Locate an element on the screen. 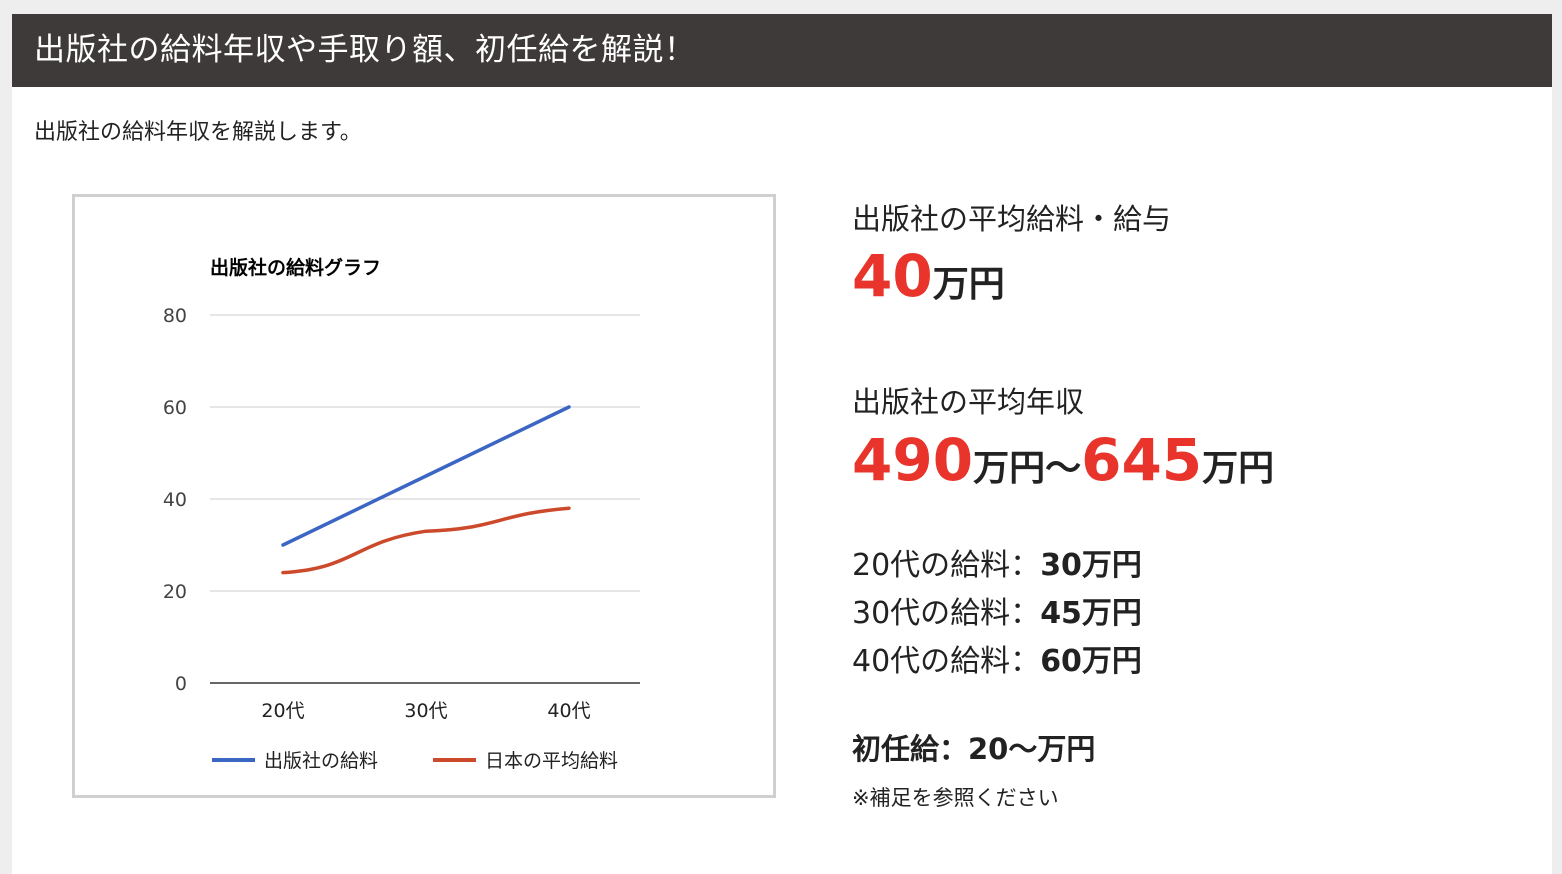 This screenshot has width=1562, height=874. avg-income-heading: 出版社の平均年収 is located at coordinates (968, 402).